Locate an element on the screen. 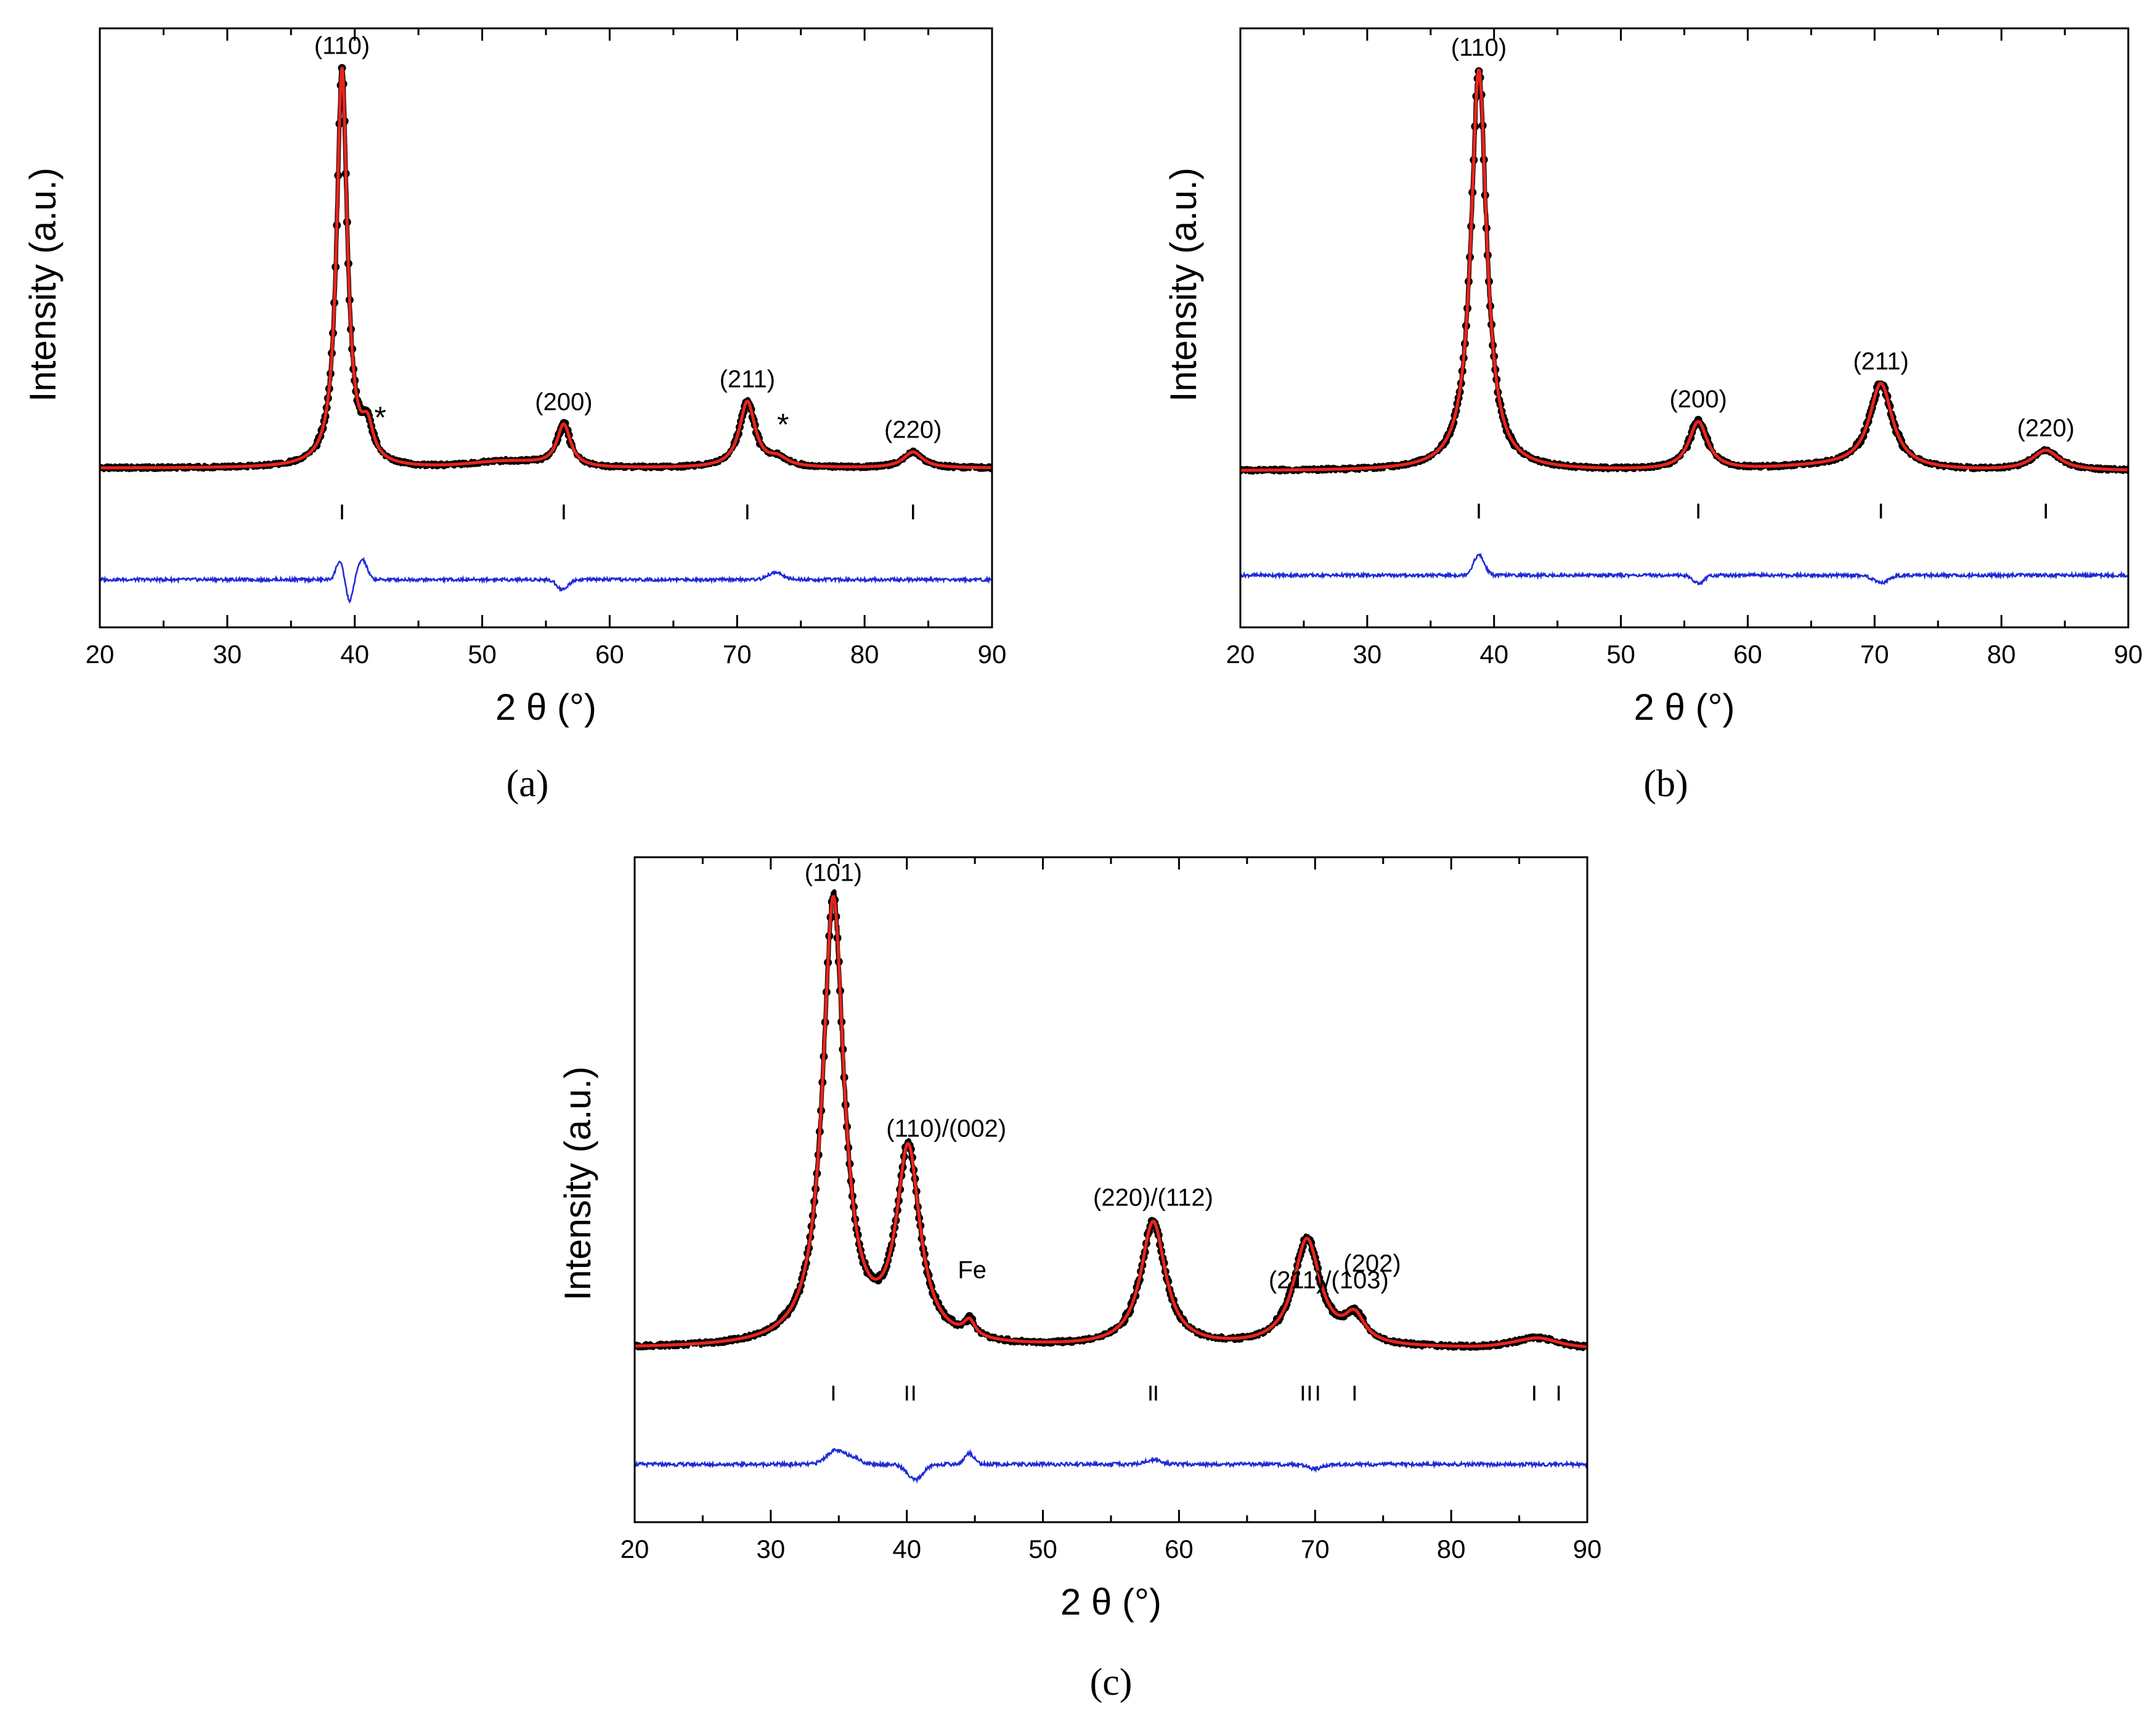 The image size is (2156, 1728). peak-label: (220)/(112) is located at coordinates (1153, 1198).